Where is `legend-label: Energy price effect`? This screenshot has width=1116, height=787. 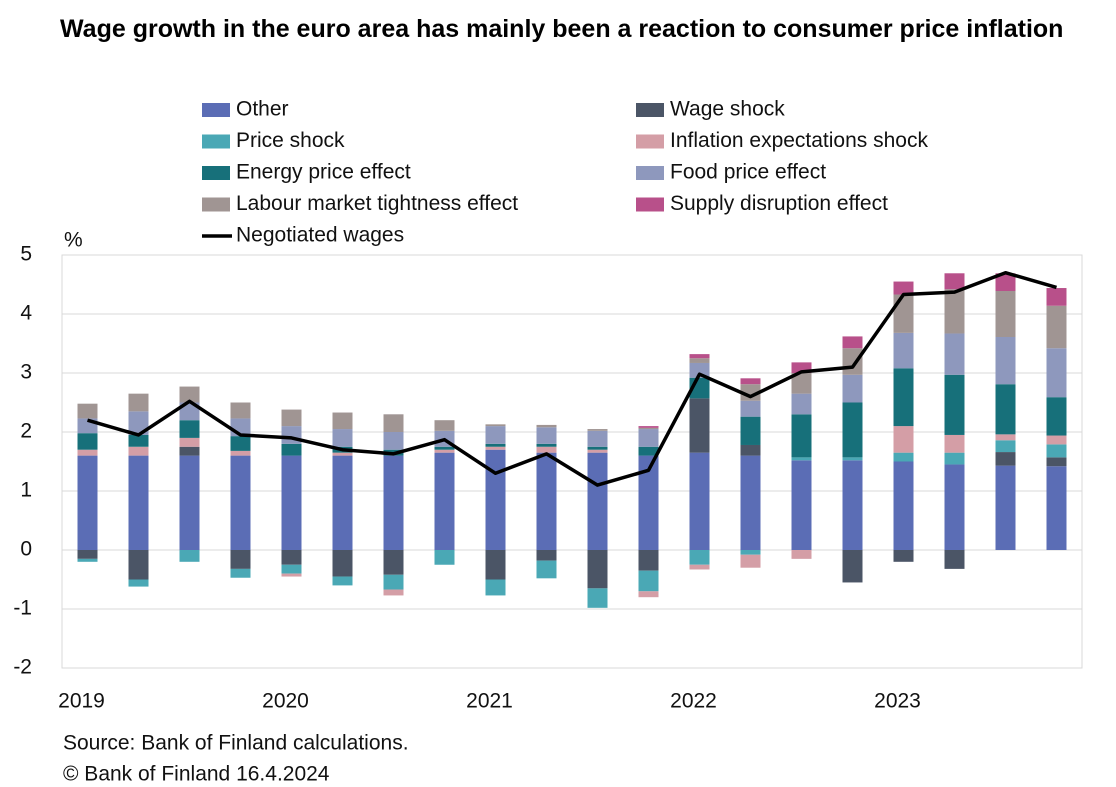
legend-label: Energy price effect is located at coordinates (323, 172).